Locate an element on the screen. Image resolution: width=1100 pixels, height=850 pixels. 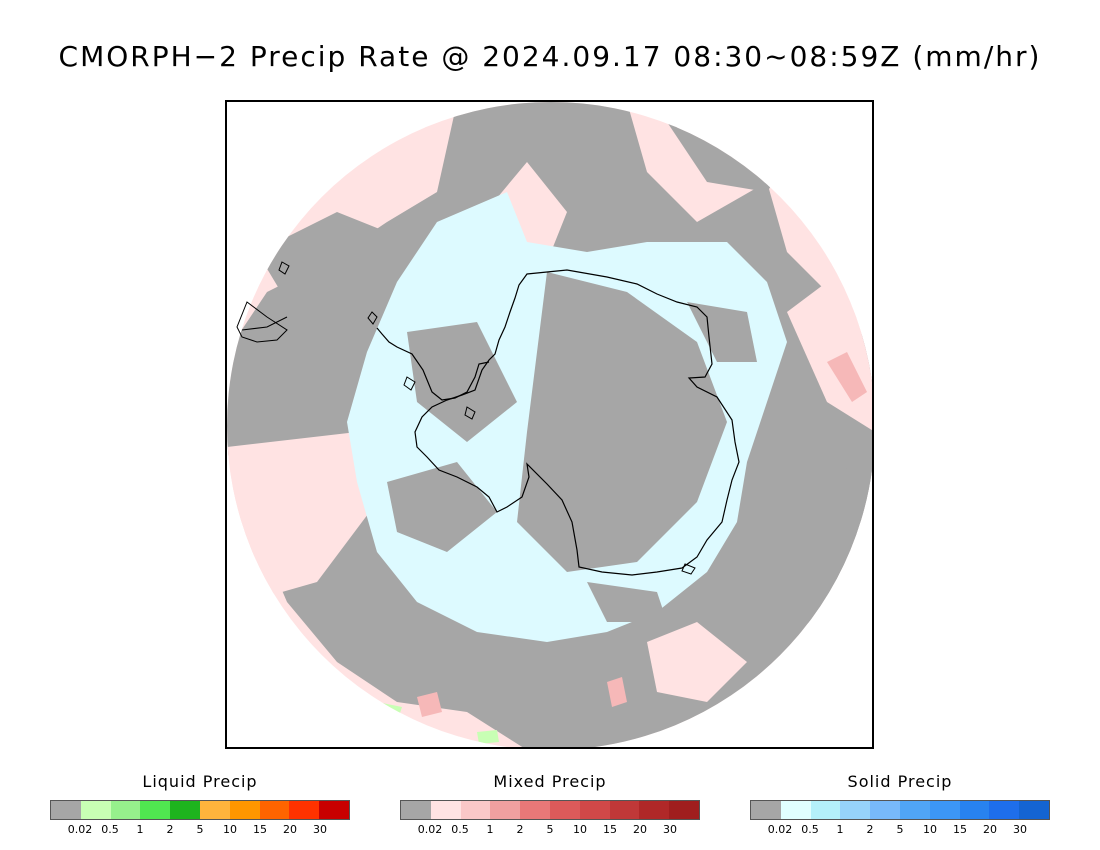
legend-title: Solid Precip is located at coordinates (900, 781).